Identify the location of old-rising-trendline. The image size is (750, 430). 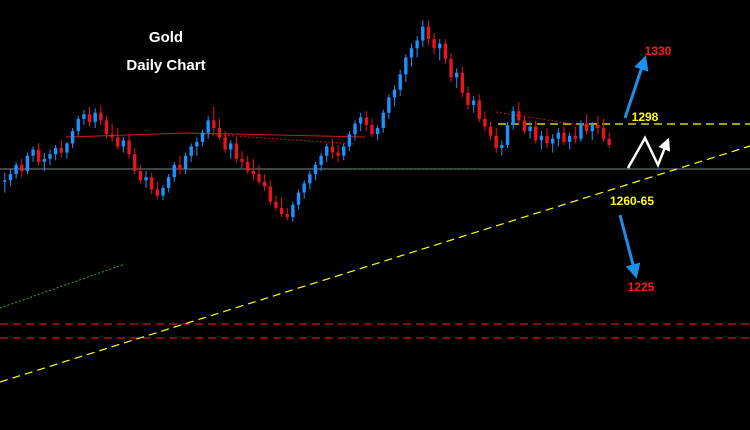
(63, 286).